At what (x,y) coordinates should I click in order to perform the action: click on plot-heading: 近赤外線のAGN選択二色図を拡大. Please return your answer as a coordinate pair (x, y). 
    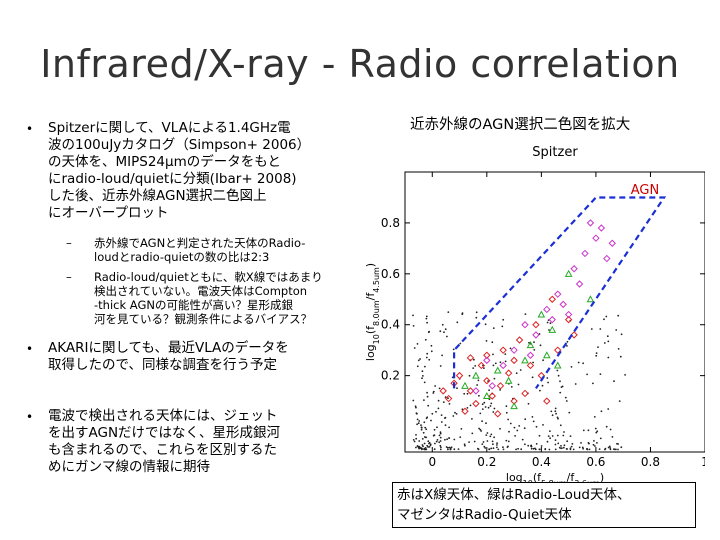
    Looking at the image, I should click on (520, 125).